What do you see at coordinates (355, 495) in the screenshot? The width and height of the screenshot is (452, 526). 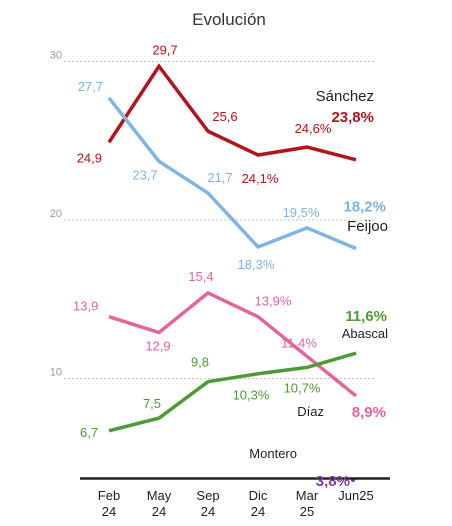 I see `x-tick-label: Jun25` at bounding box center [355, 495].